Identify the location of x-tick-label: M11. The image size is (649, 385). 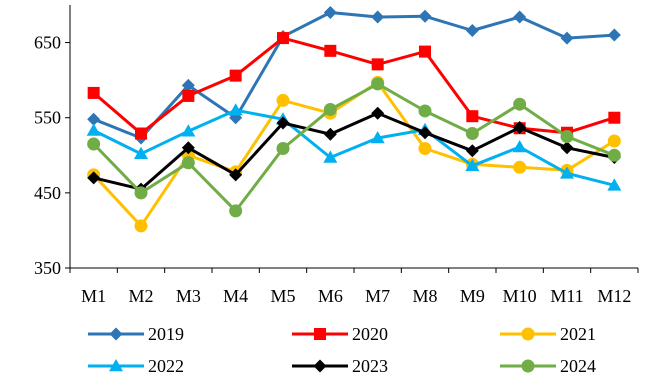
(566, 296).